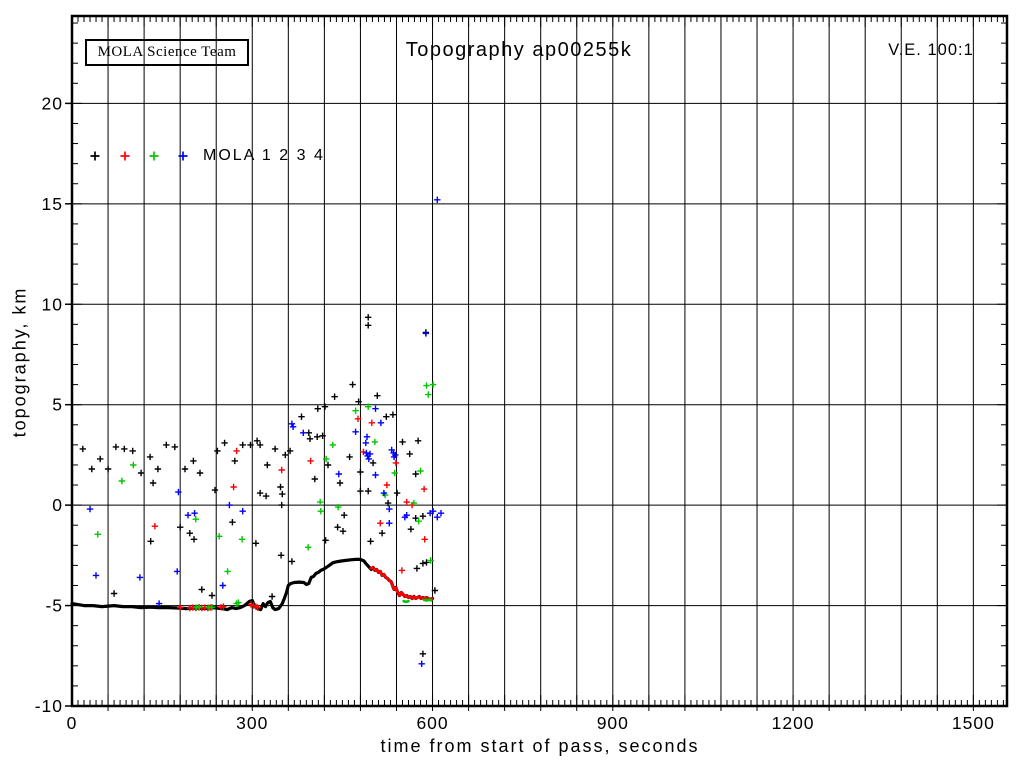 This screenshot has height=768, width=1024. I want to click on legend-markers, so click(139, 156).